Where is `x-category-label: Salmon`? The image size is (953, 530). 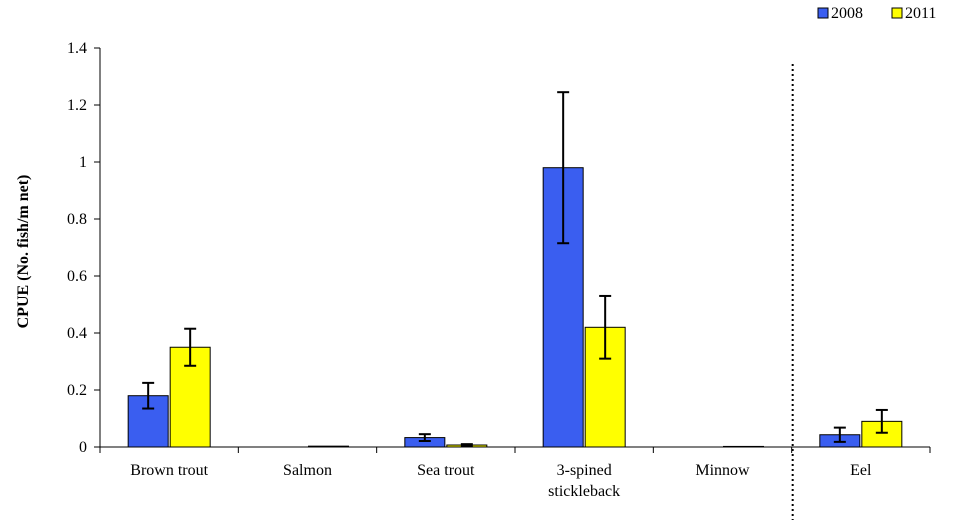 x-category-label: Salmon is located at coordinates (307, 470).